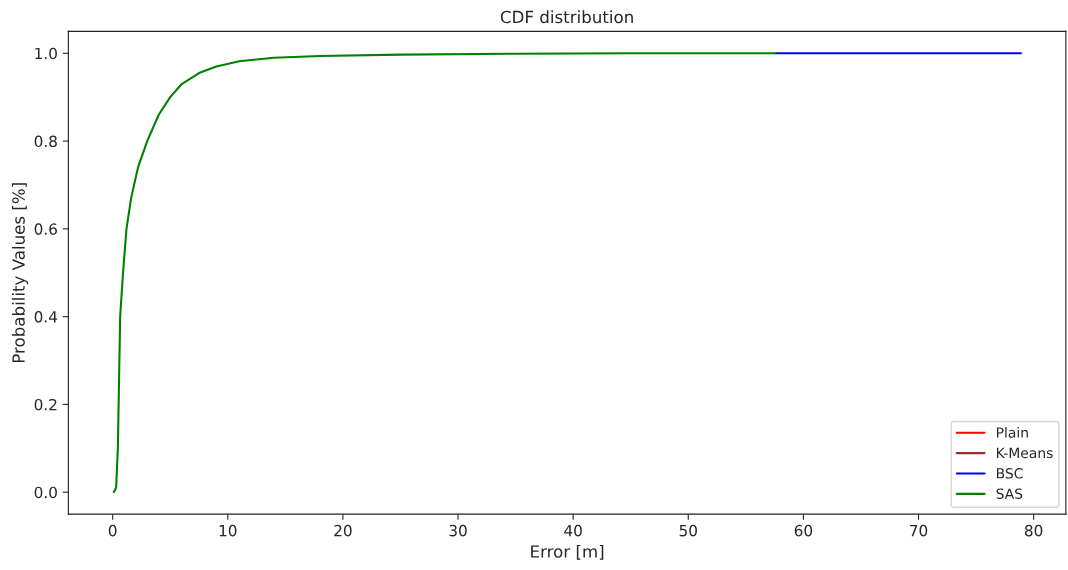 The height and width of the screenshot is (570, 1068). What do you see at coordinates (46, 53) in the screenshot?
I see `y-tick-label: 1.0` at bounding box center [46, 53].